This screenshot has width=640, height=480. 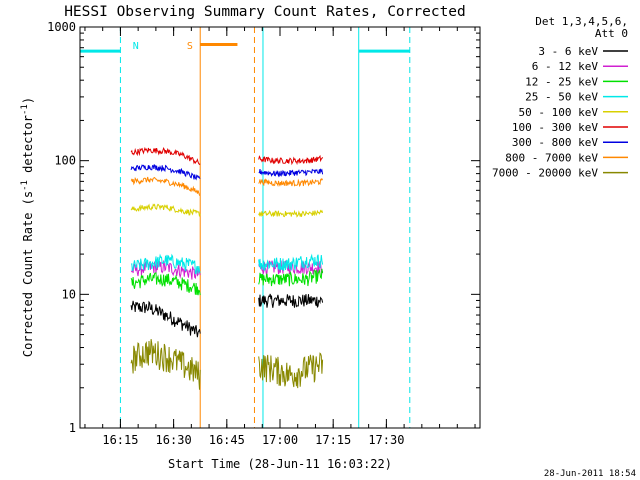 What do you see at coordinates (28, 100) in the screenshot?
I see `y-axis-label-part: )` at bounding box center [28, 100].